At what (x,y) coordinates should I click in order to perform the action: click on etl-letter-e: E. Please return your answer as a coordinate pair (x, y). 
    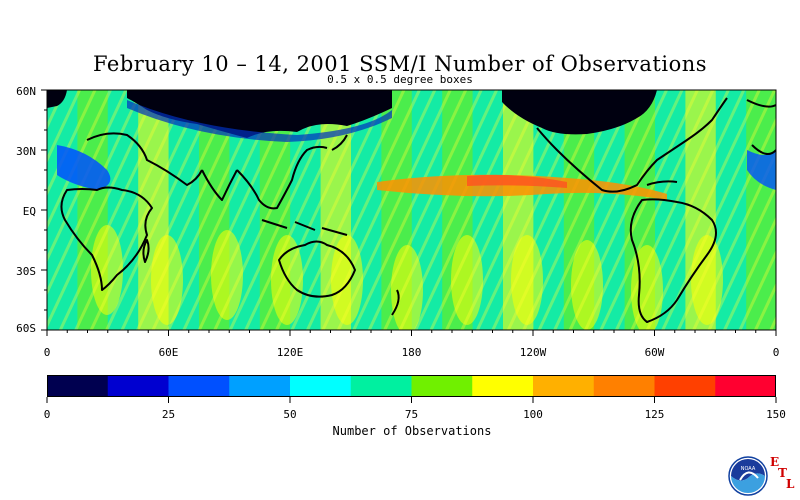
    Looking at the image, I should click on (775, 462).